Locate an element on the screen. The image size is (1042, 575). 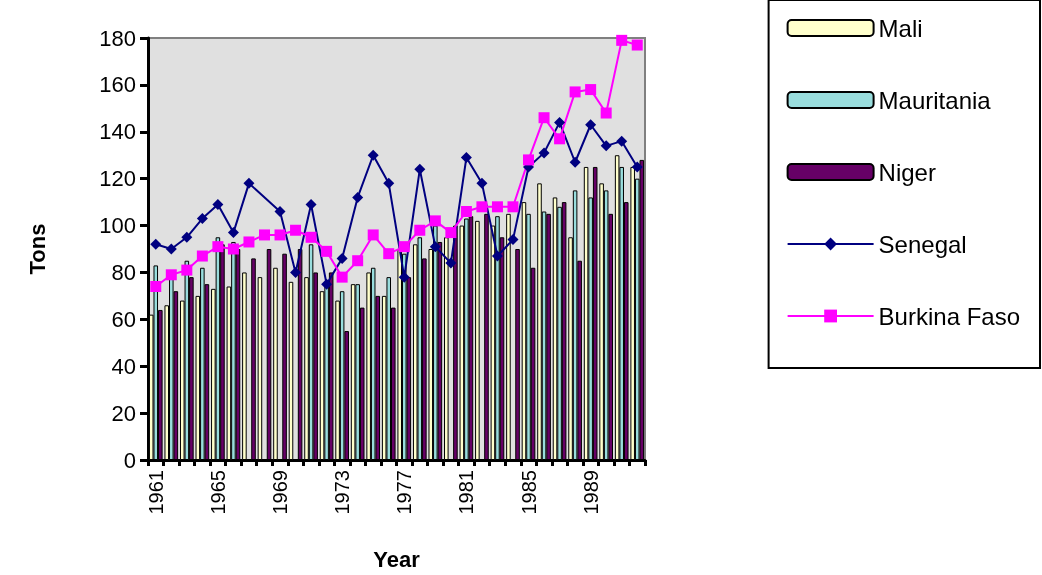
x-tick-label: 1973 is located at coordinates (342, 492).